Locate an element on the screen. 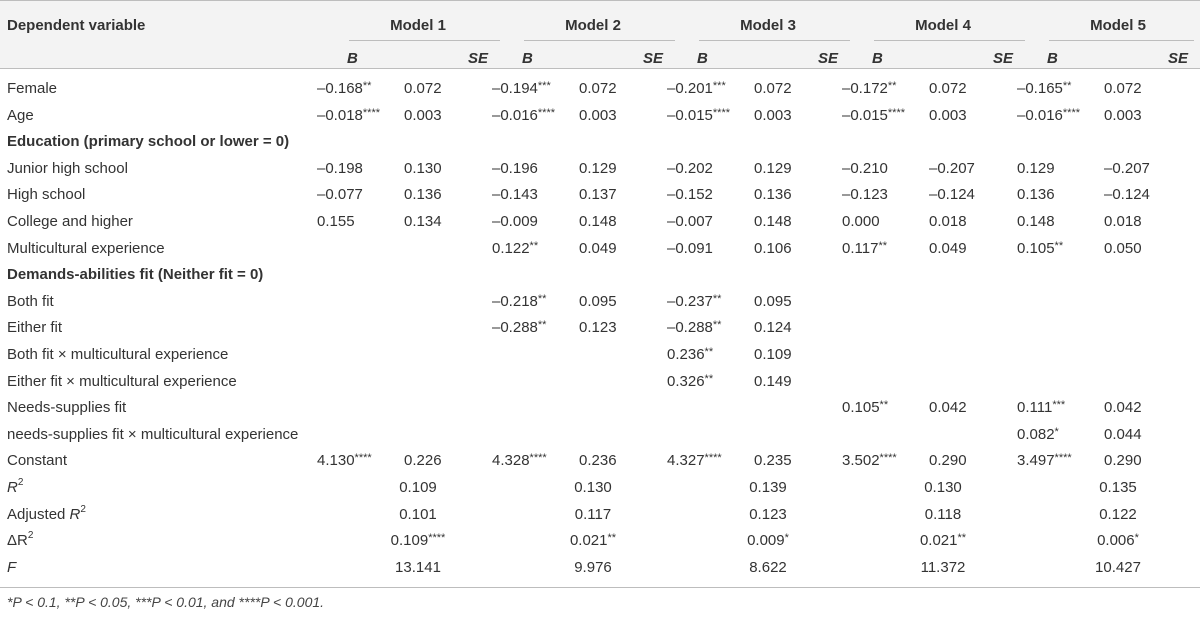 The height and width of the screenshot is (619, 1200). value-text: 0.049 is located at coordinates (948, 248).